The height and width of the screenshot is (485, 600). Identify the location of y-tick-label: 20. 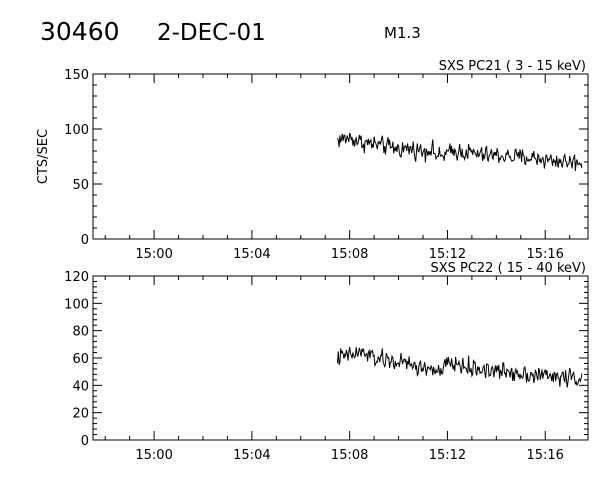
(80, 414).